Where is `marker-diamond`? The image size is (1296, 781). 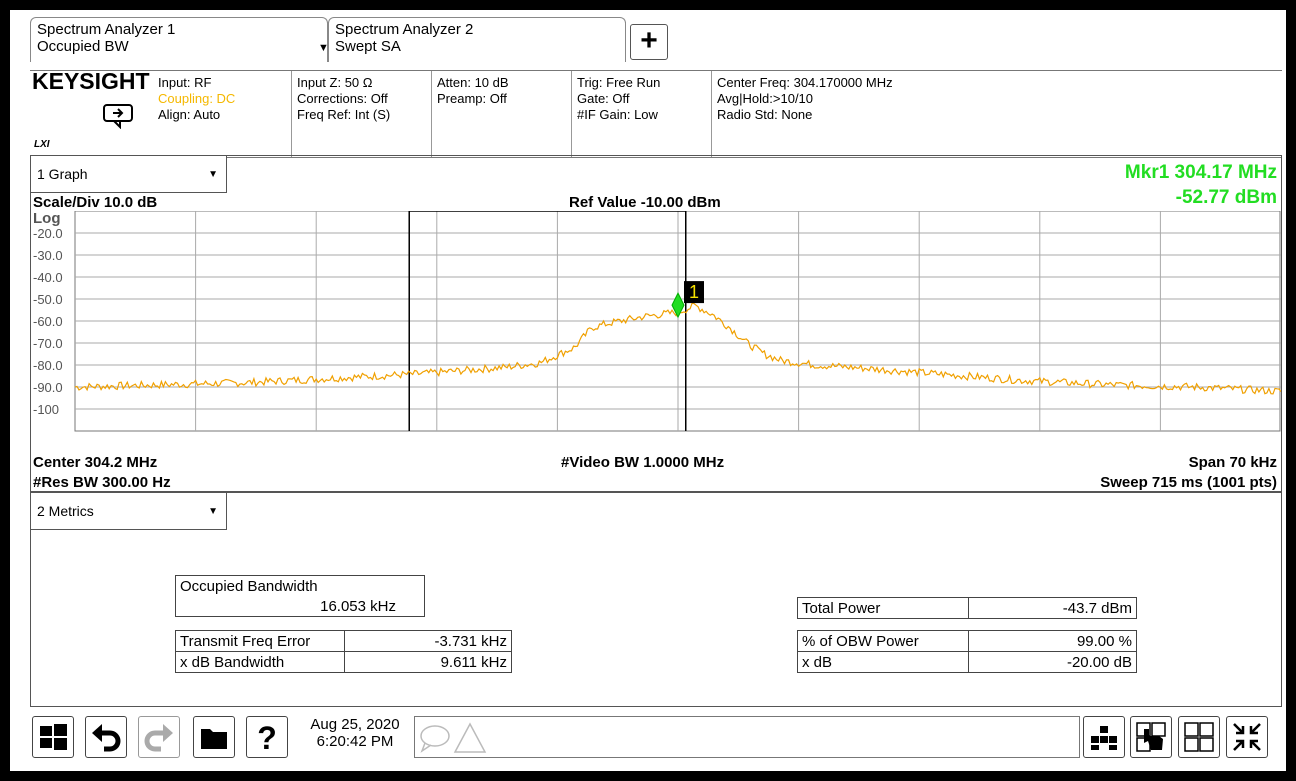
marker-diamond is located at coordinates (678, 305).